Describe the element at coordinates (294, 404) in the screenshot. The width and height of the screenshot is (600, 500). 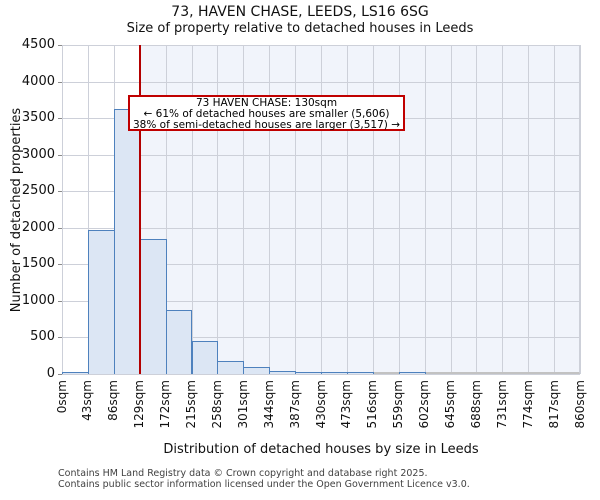
I see `x-tick-label: 387sqm` at that location.